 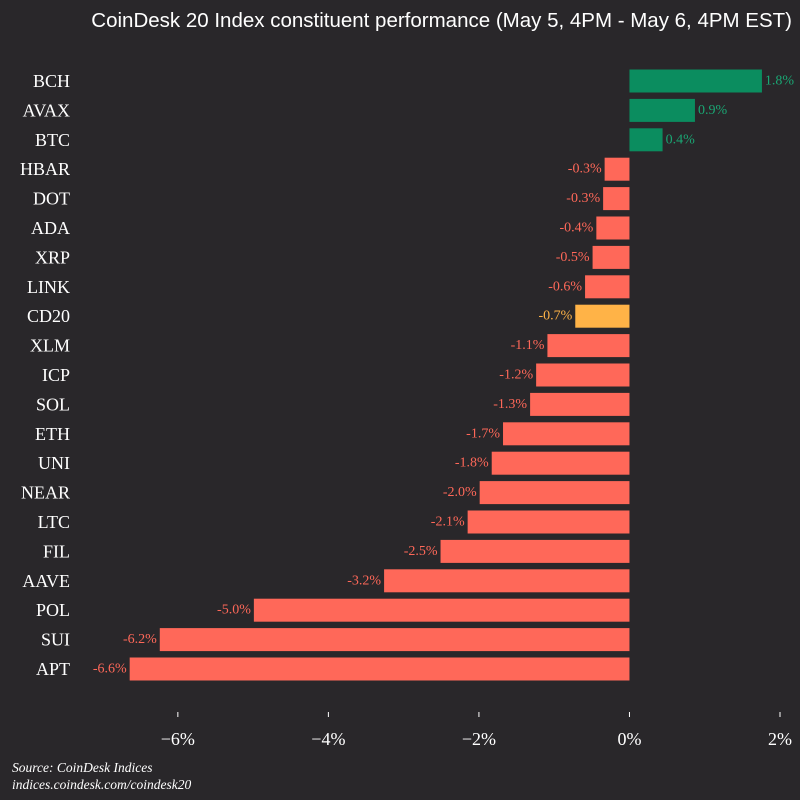 I want to click on category-label-cd20: CD20, so click(x=48, y=316).